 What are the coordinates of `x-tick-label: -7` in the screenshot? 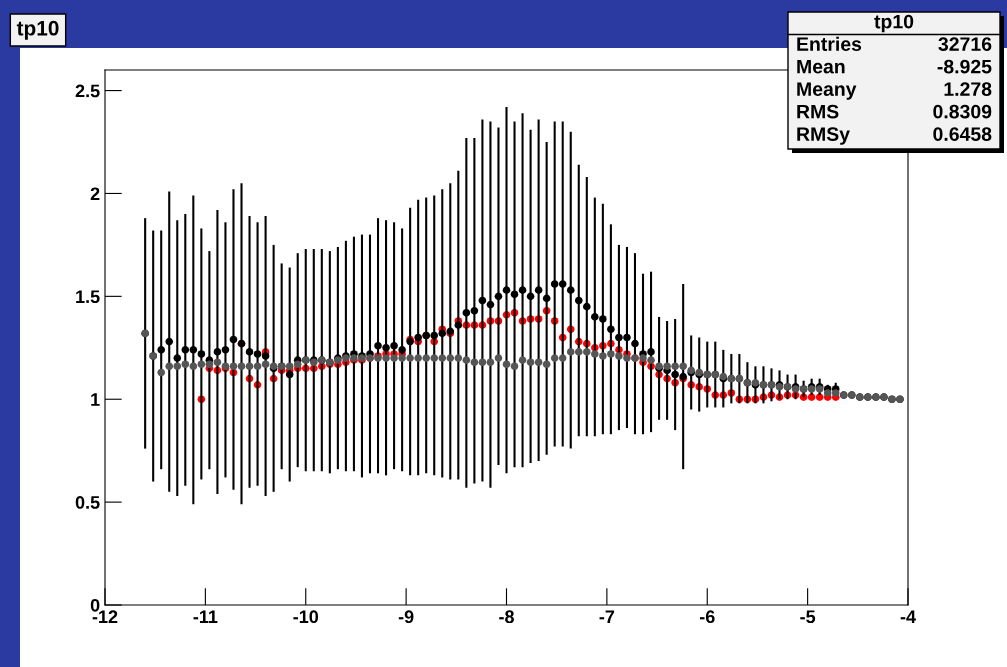 It's located at (607, 616).